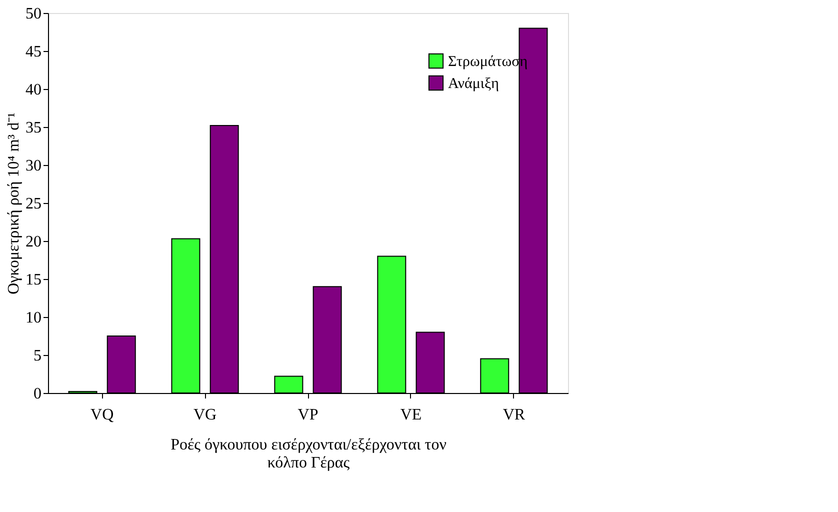  I want to click on x-tick-label: VQ, so click(102, 415).